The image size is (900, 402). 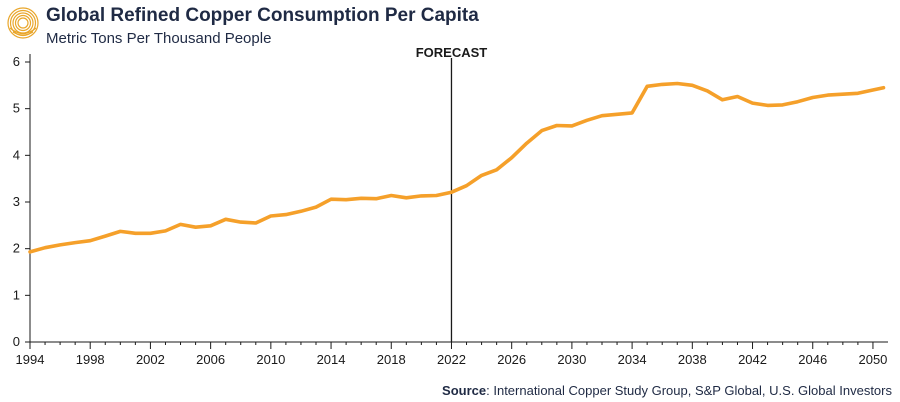 What do you see at coordinates (391, 359) in the screenshot?
I see `x-tick-label: 2018` at bounding box center [391, 359].